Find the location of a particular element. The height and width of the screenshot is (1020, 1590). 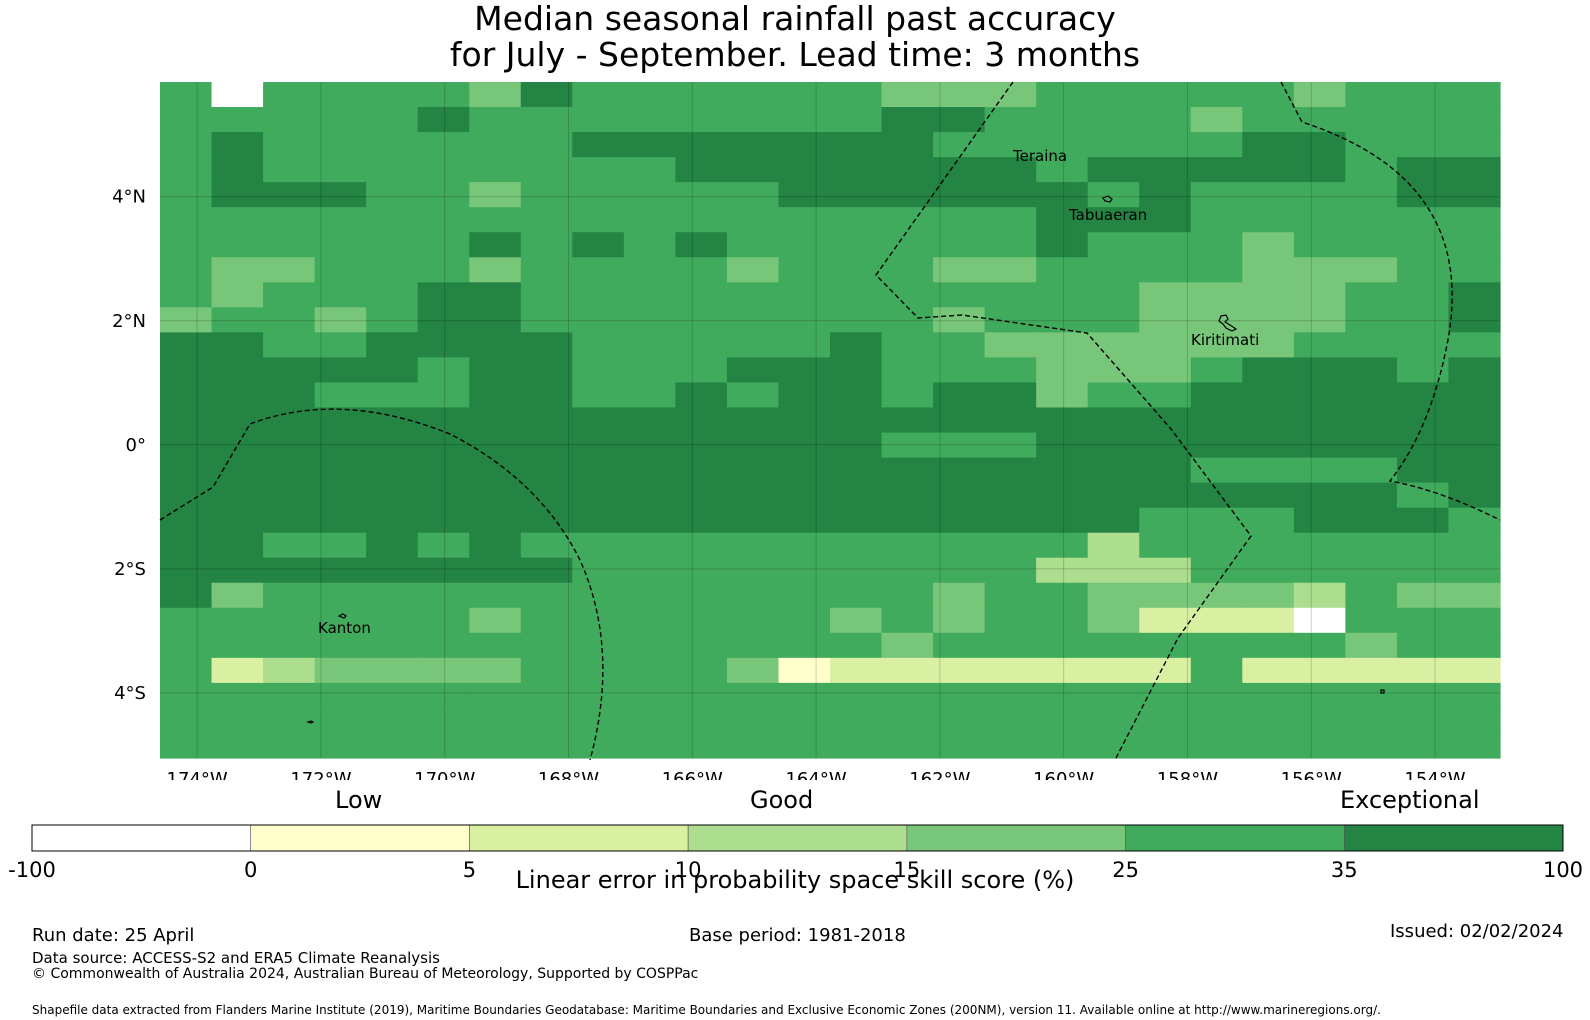

title-line-1: Median seasonal rainfall past accuracy is located at coordinates (795, 19).